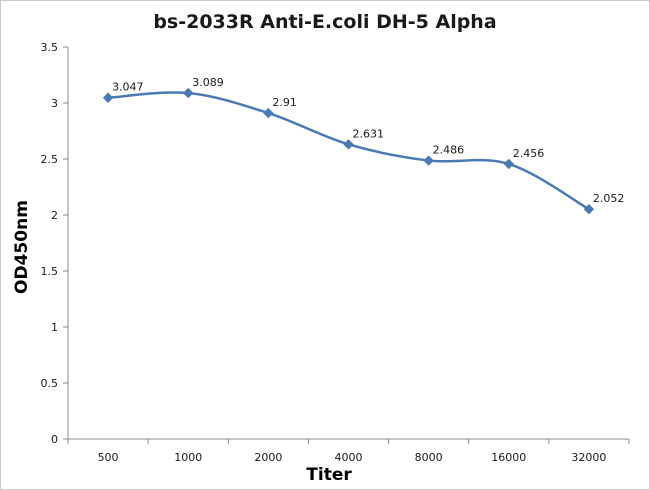 This screenshot has height=490, width=650. Describe the element at coordinates (22, 247) in the screenshot. I see `y-axis-title: OD450nm` at that location.